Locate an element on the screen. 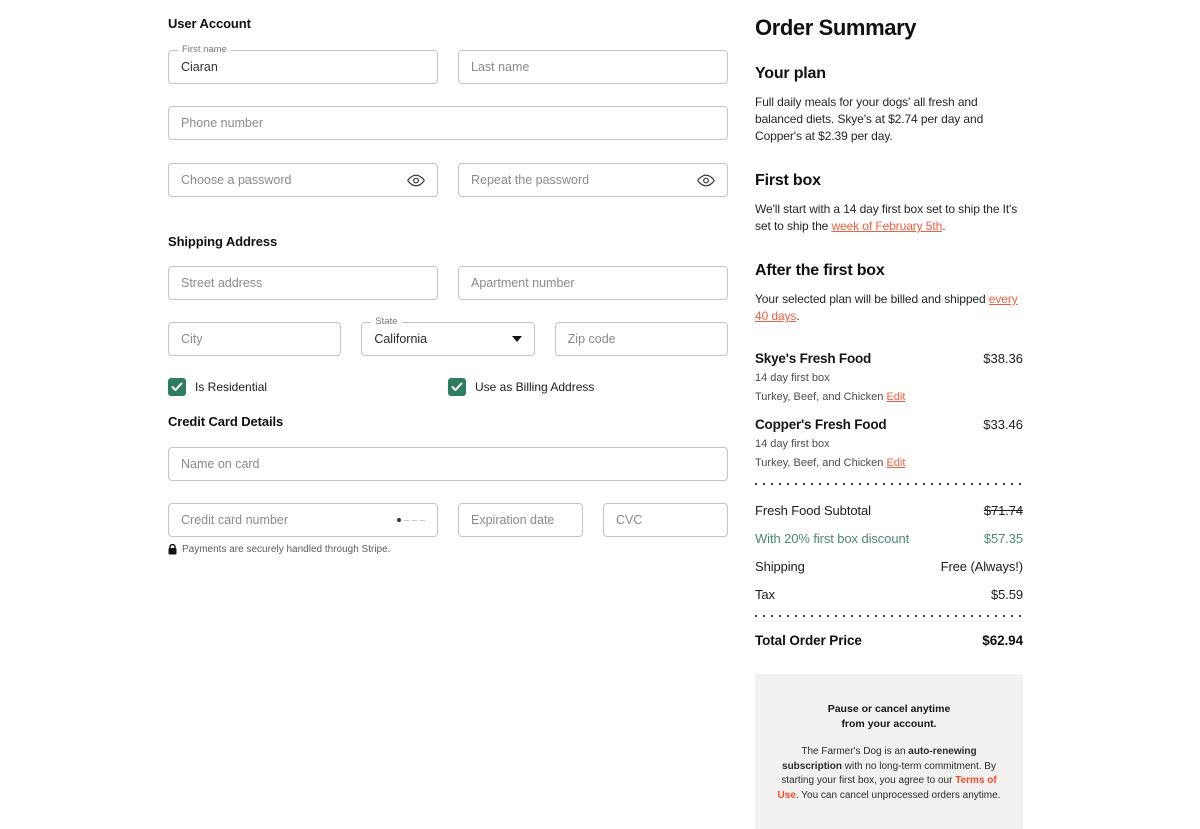 Image resolution: width=1200 pixels, height=829 pixels. name-row: First name is located at coordinates (448, 64).